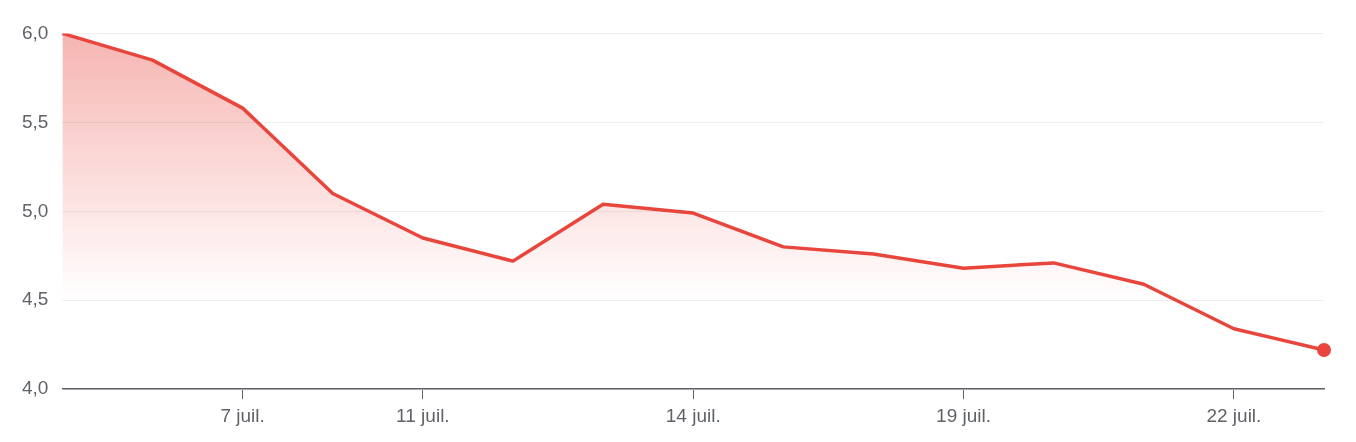  I want to click on x-tick-label: 11 juil., so click(423, 415).